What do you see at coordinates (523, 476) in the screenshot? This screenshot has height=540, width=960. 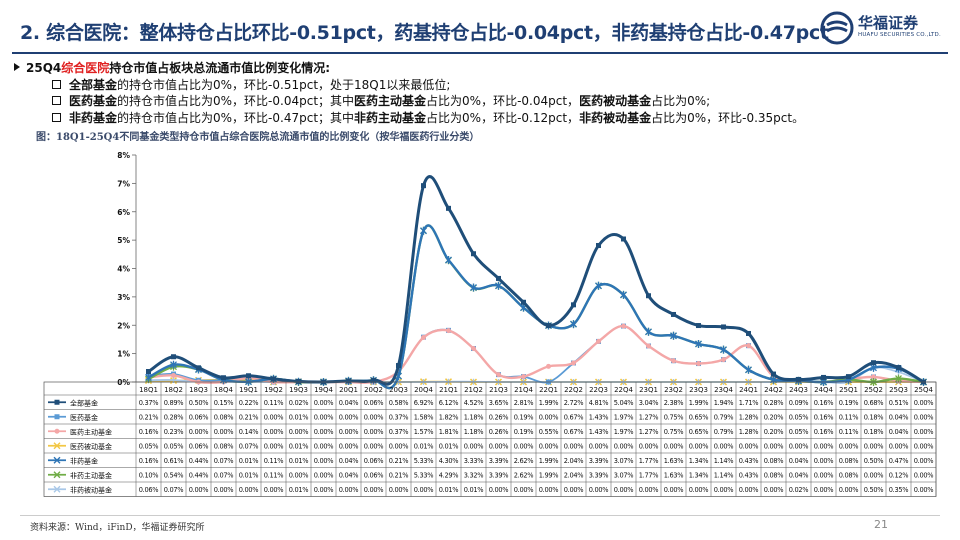 I see `data-label: 2.62%` at bounding box center [523, 476].